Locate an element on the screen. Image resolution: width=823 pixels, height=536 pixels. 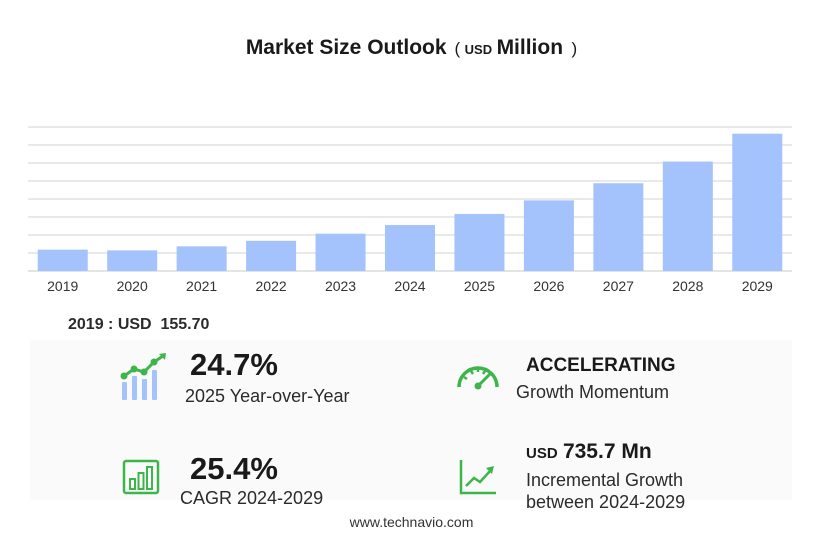
x-tick-label: 2019 is located at coordinates (62, 286).